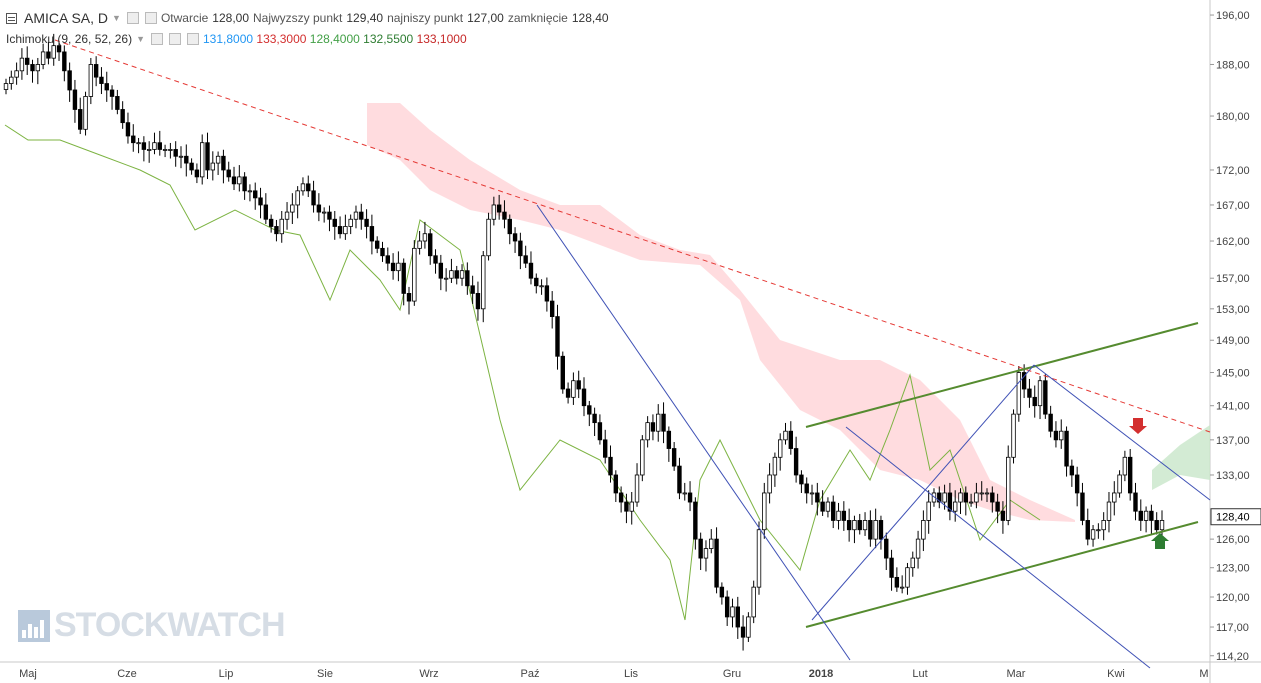  What do you see at coordinates (1233, 374) in the screenshot?
I see `y-tick-label: 145,00` at bounding box center [1233, 374].